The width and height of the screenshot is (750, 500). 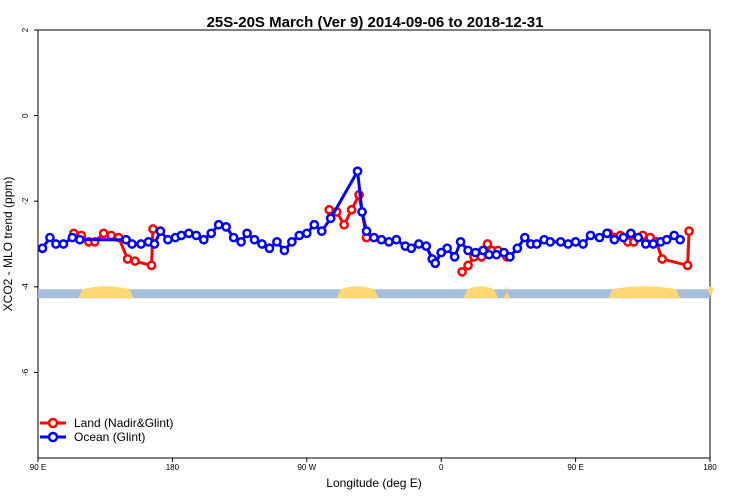 What do you see at coordinates (373, 483) in the screenshot?
I see `x-axis-label: Longitude (deg E)` at bounding box center [373, 483].